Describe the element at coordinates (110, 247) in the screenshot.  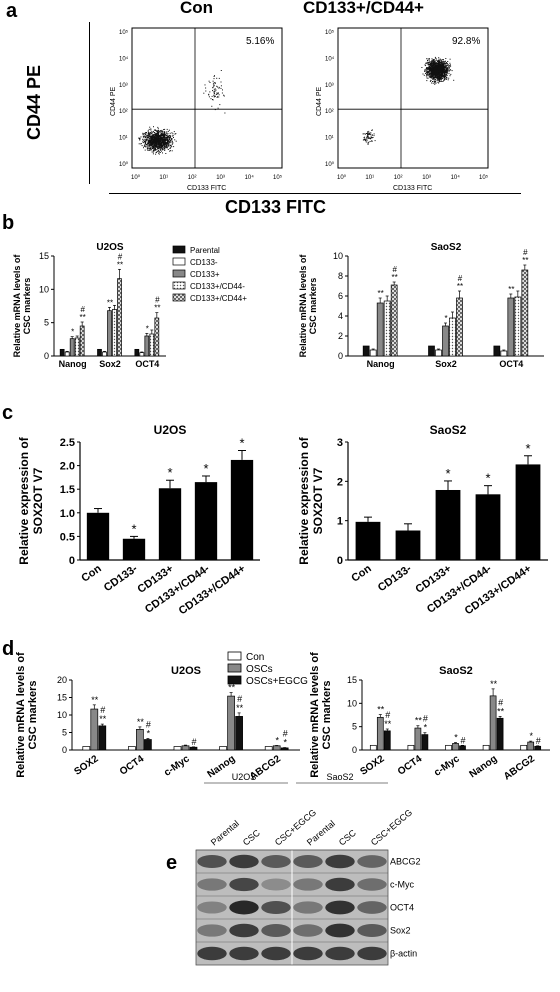
I see `chart-title: U2OS` at that location.